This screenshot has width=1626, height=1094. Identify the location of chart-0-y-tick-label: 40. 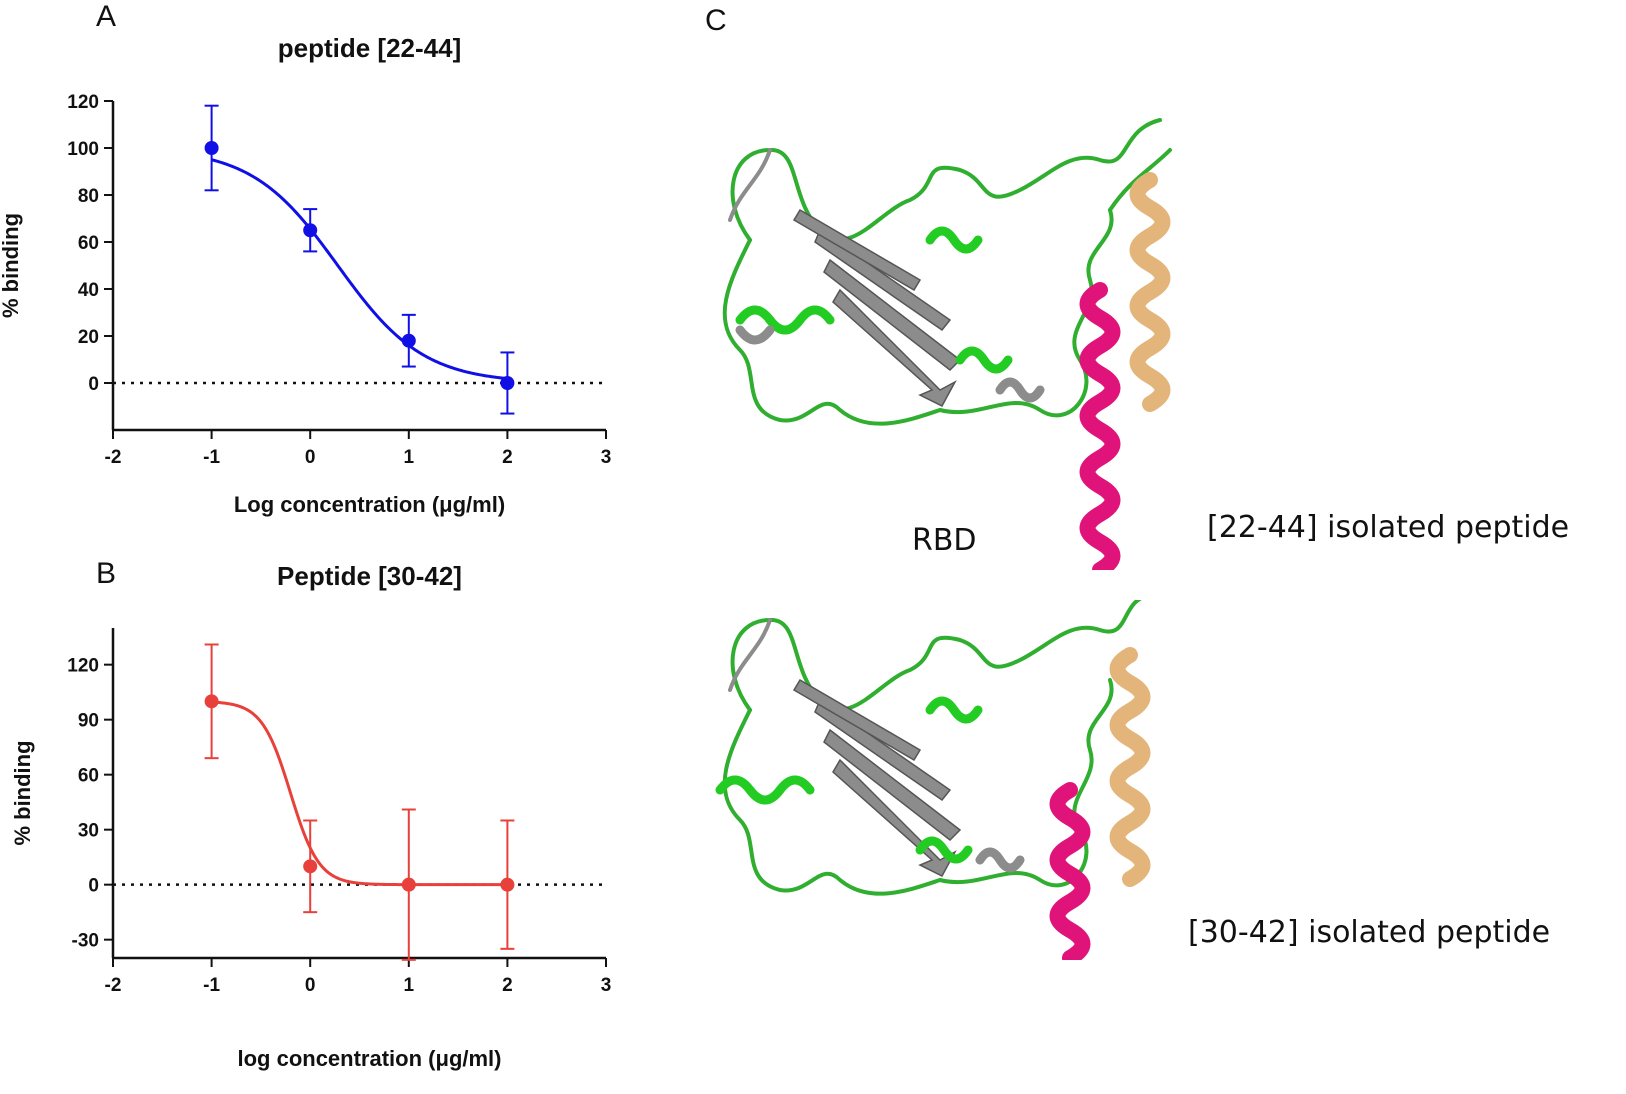
(88, 290).